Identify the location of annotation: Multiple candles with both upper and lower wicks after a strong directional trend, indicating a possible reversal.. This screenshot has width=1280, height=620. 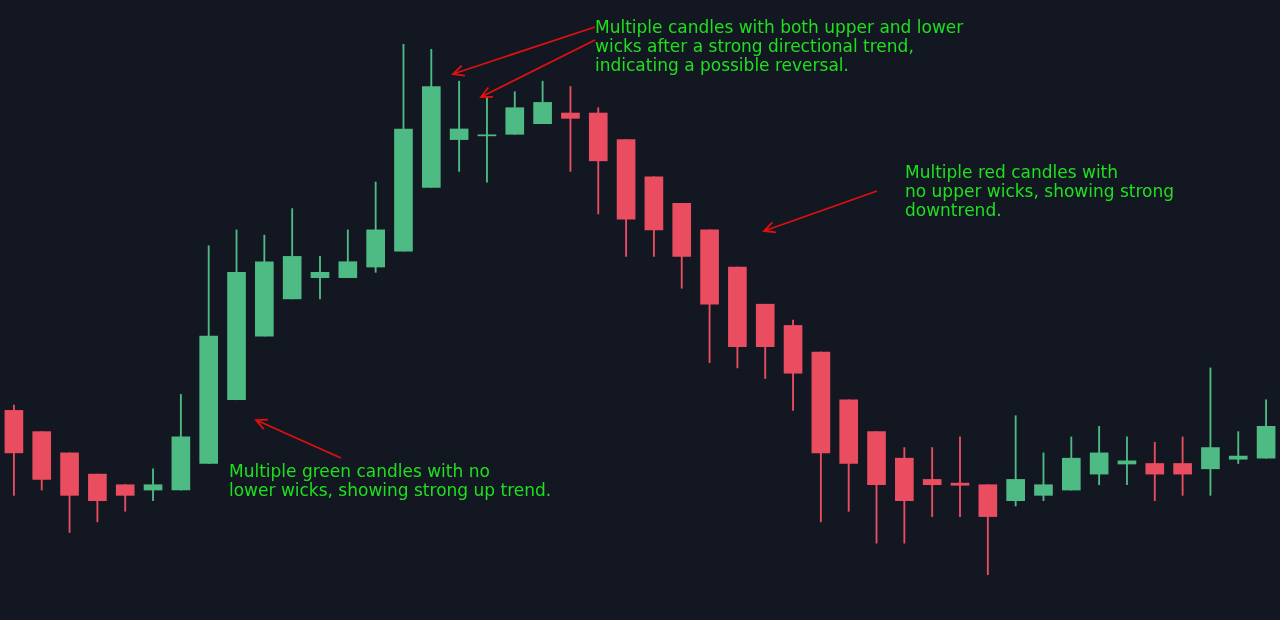
(779, 46).